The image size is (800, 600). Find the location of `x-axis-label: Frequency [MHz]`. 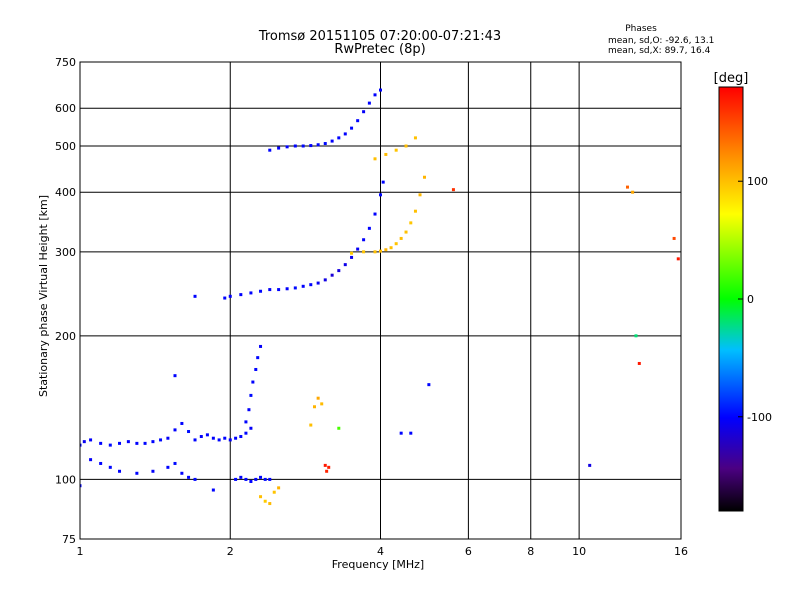

x-axis-label: Frequency [MHz] is located at coordinates (378, 564).